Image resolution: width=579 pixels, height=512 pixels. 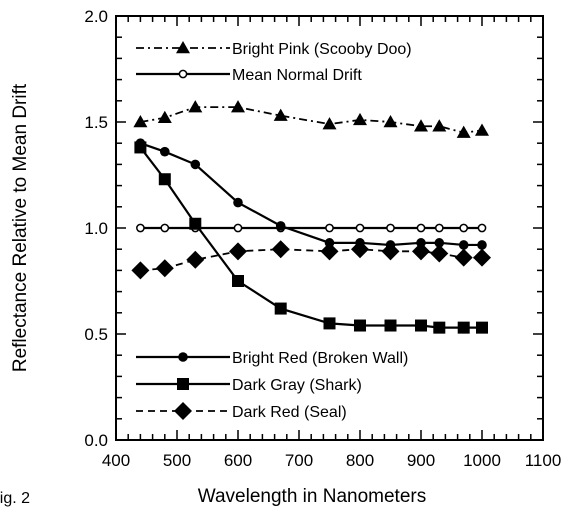 What do you see at coordinates (96, 122) in the screenshot?
I see `y-tick-label: 1.5` at bounding box center [96, 122].